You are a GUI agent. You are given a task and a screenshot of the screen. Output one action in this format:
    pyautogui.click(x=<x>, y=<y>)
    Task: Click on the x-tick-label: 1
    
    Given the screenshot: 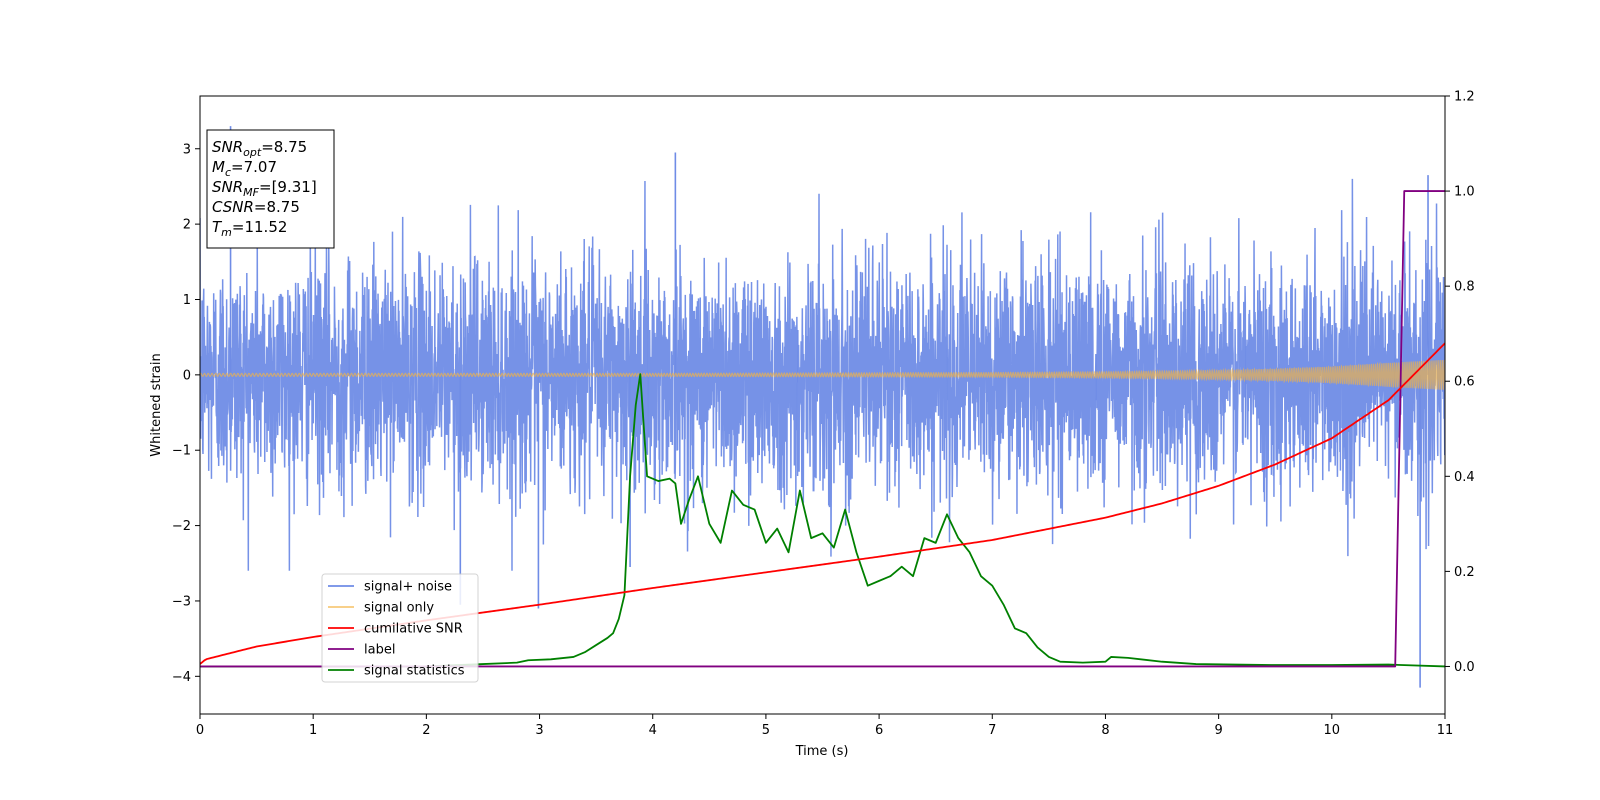 What is the action you would take?
    pyautogui.click(x=313, y=730)
    